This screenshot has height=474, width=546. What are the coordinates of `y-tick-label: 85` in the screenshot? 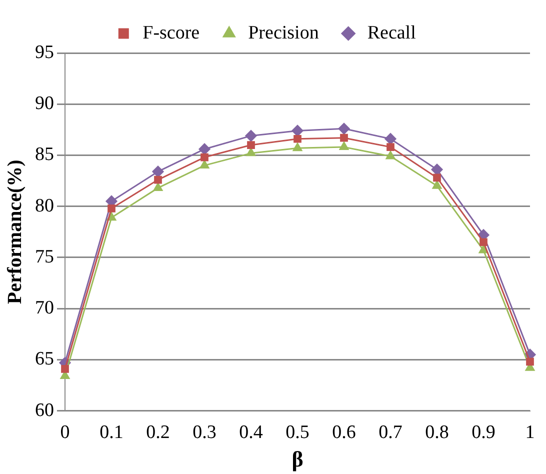 It's located at (44, 155).